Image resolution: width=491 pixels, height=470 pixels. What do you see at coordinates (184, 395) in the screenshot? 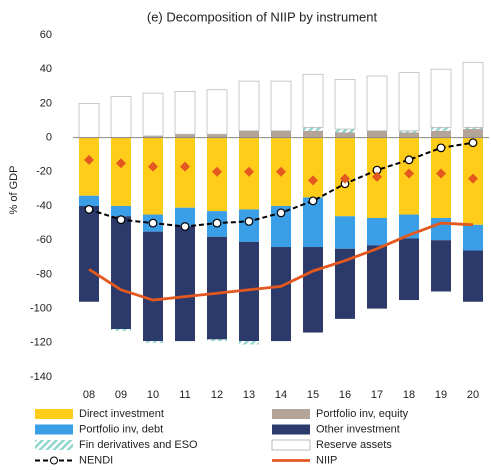
I see `x-tick-label: 11` at bounding box center [184, 395].